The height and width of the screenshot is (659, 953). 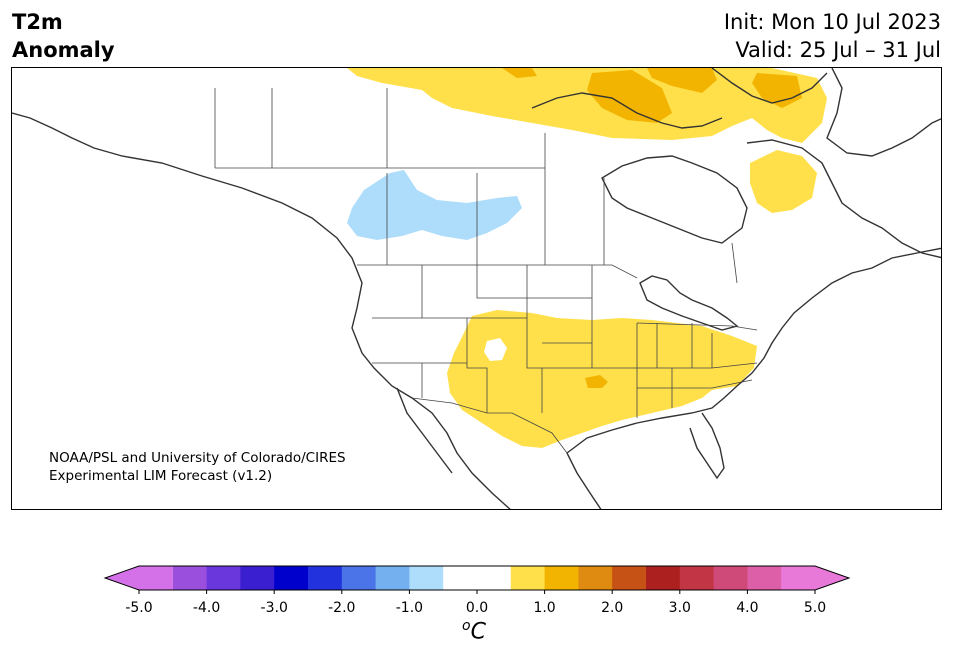 I want to click on variable-title-line1: T2m, so click(x=37, y=22).